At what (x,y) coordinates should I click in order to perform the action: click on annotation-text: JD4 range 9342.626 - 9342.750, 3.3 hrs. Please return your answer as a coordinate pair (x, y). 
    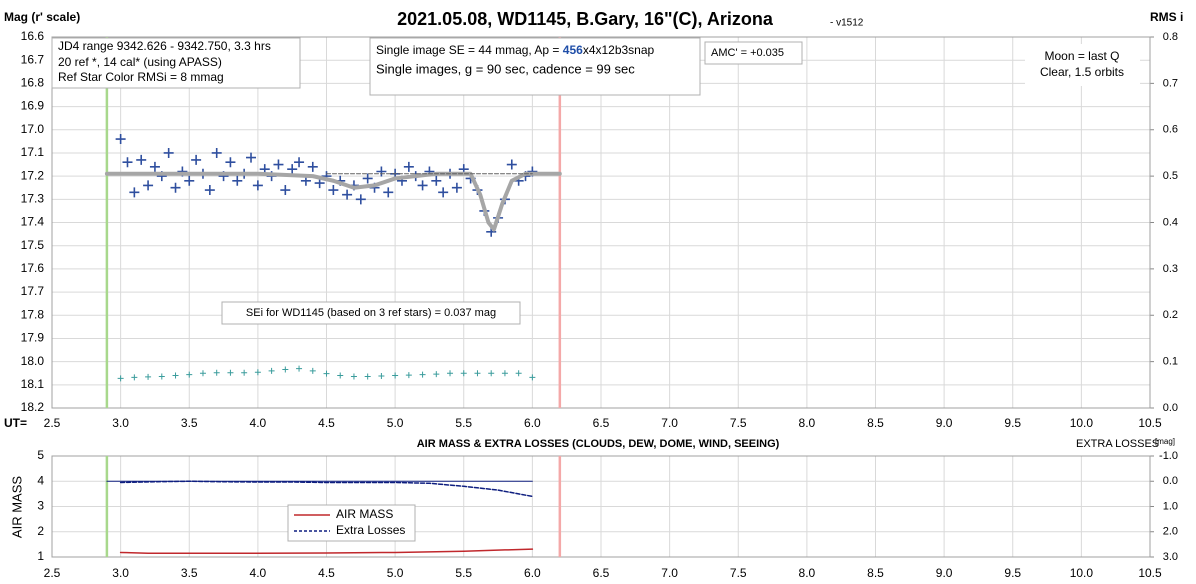
    Looking at the image, I should click on (164, 46).